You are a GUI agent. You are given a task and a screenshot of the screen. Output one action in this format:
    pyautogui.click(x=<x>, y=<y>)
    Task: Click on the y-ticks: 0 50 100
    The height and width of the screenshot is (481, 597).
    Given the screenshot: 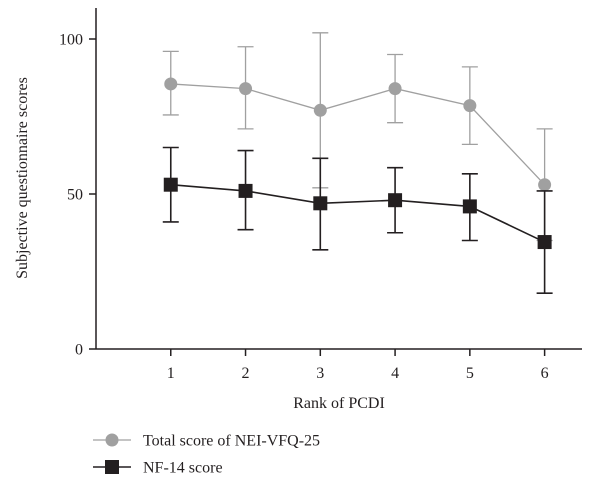 What is the action you would take?
    pyautogui.click(x=77, y=195)
    